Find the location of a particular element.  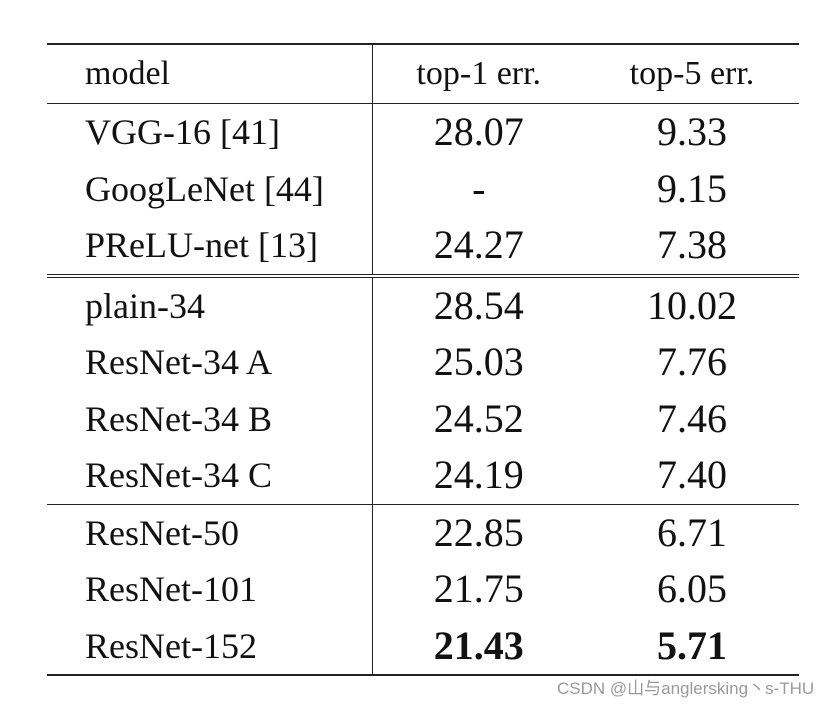

model-name: ResNet-34 A is located at coordinates (210, 362).